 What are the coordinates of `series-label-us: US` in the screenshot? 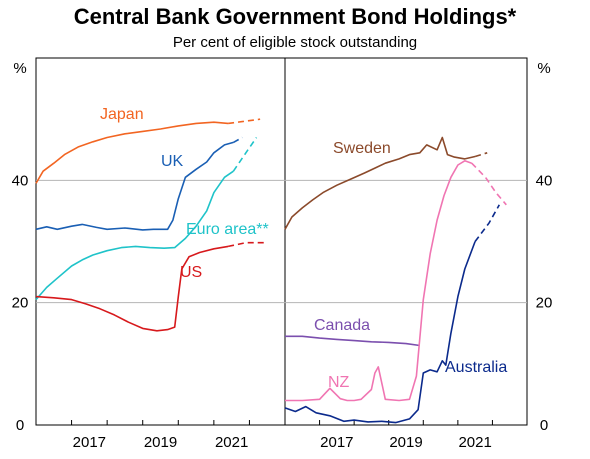 It's located at (191, 272).